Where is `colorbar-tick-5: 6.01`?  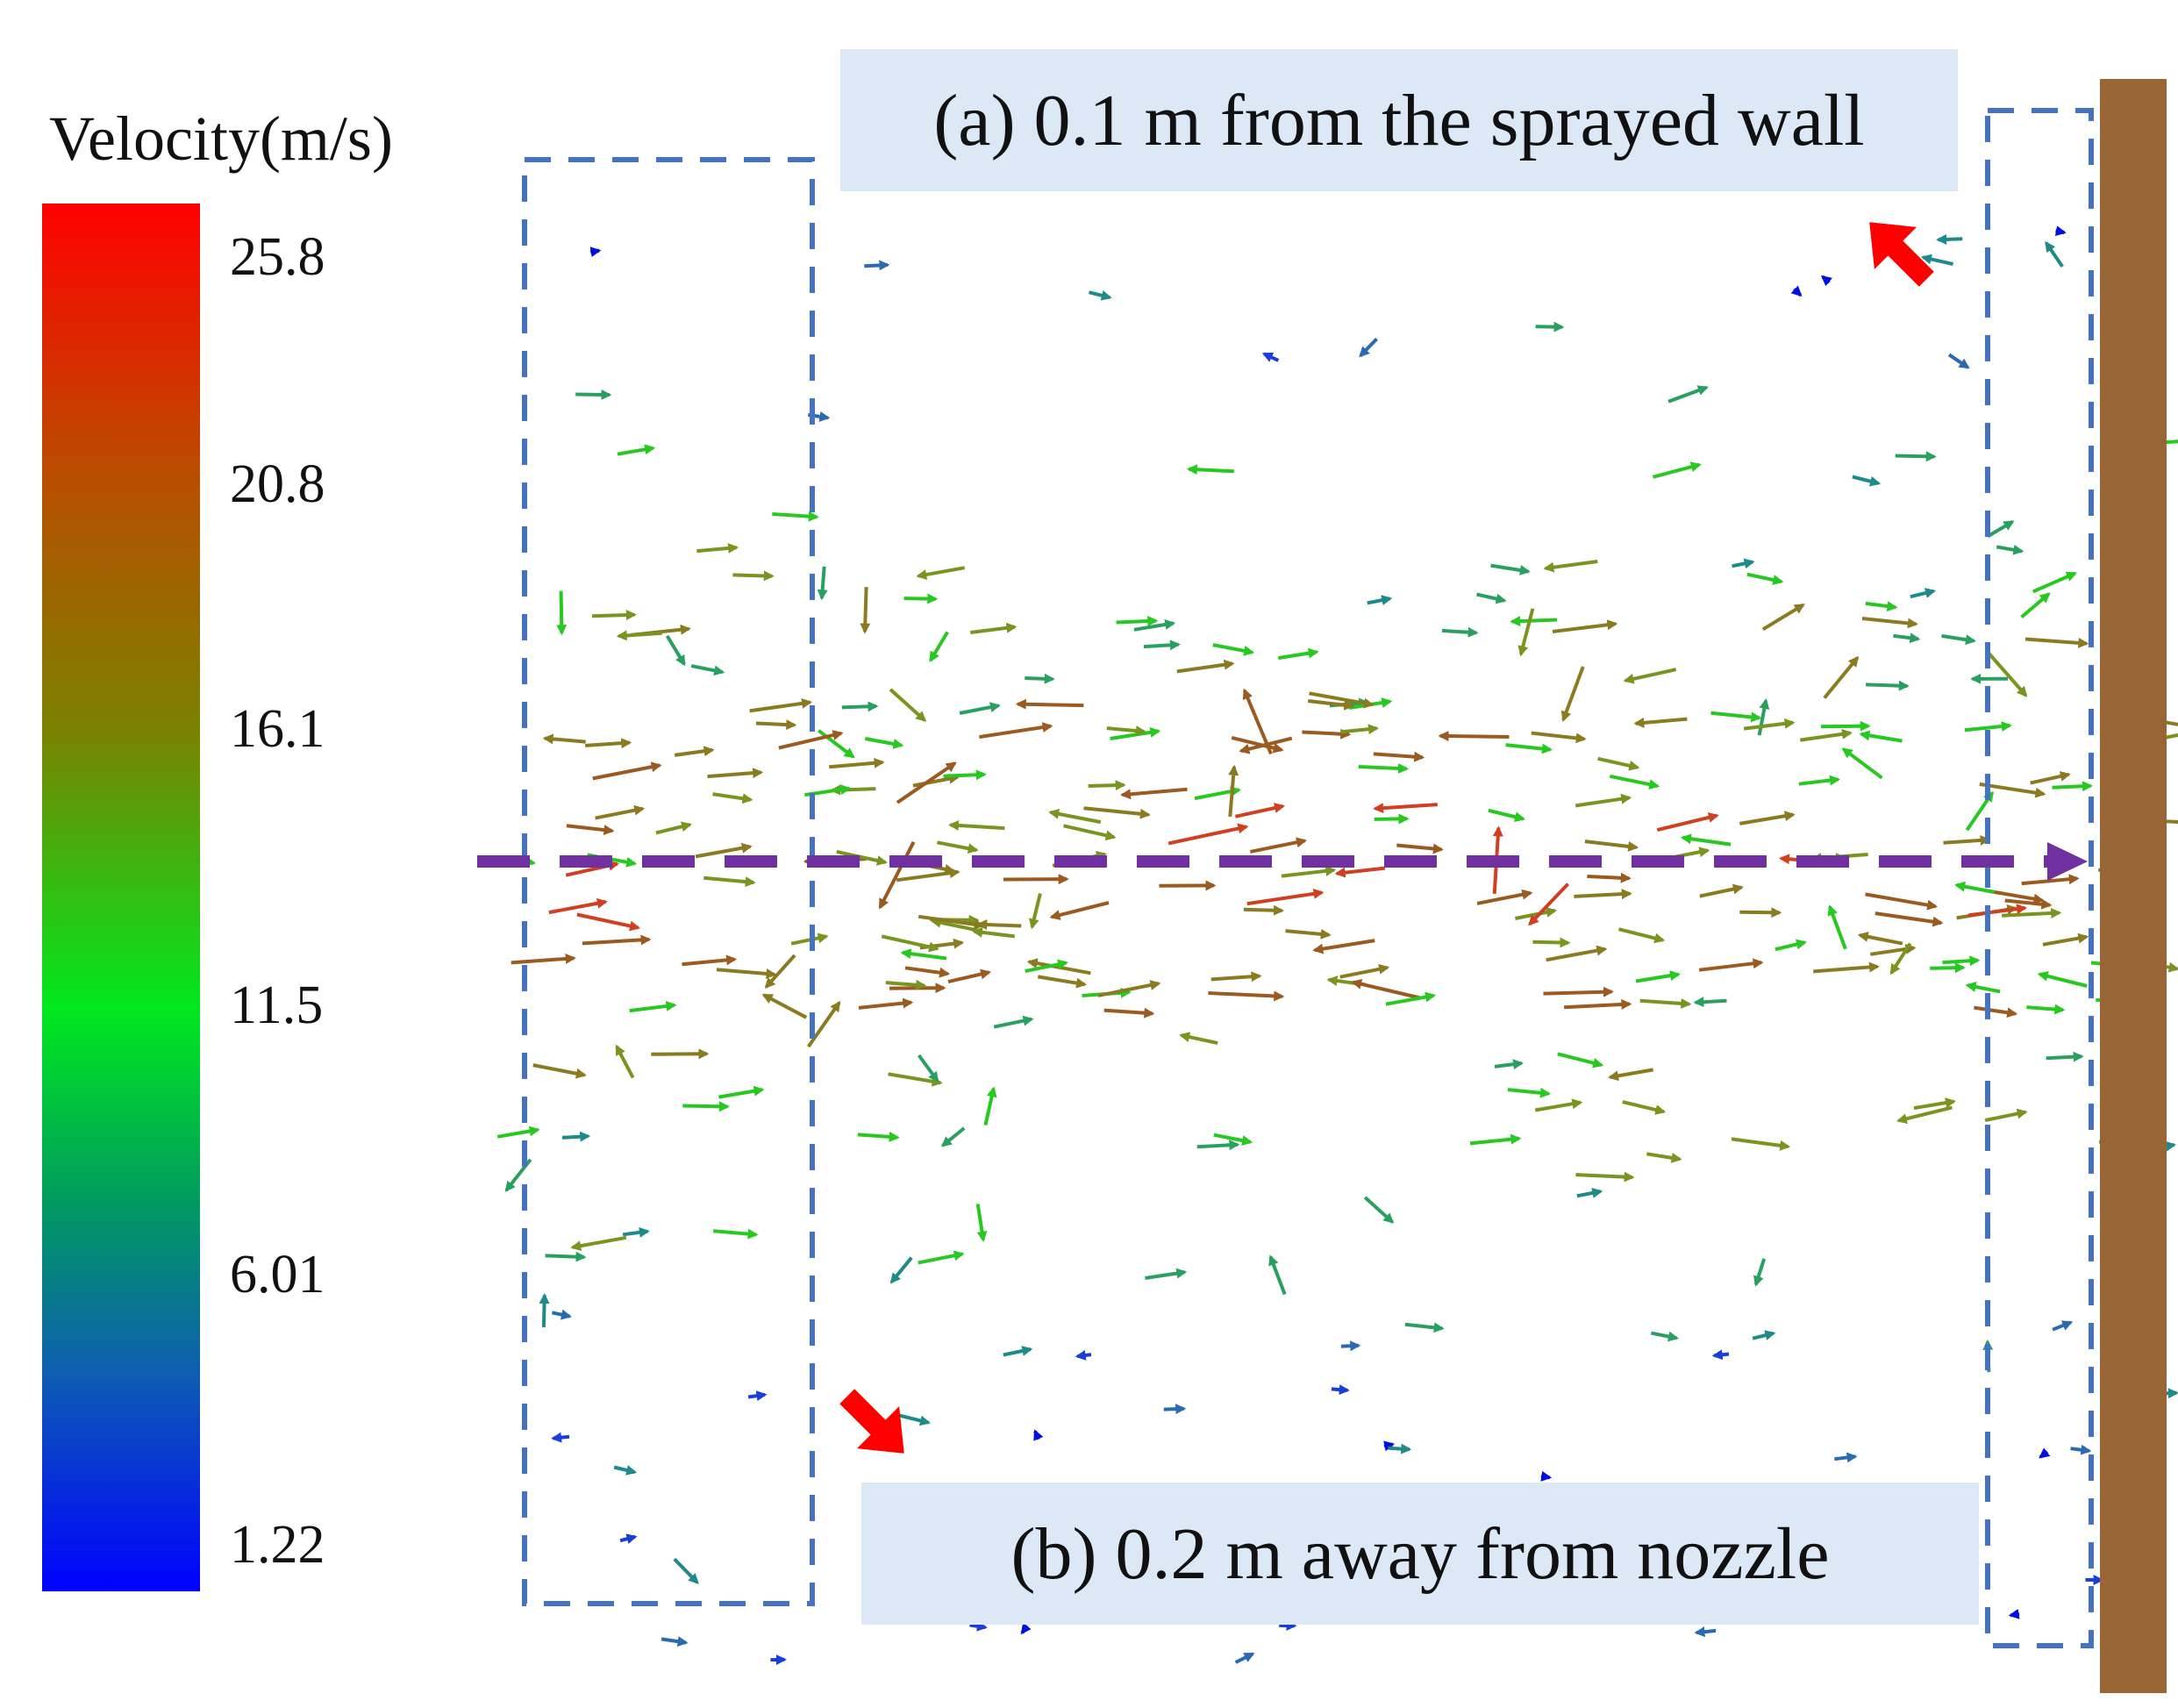 colorbar-tick-5: 6.01 is located at coordinates (277, 1274).